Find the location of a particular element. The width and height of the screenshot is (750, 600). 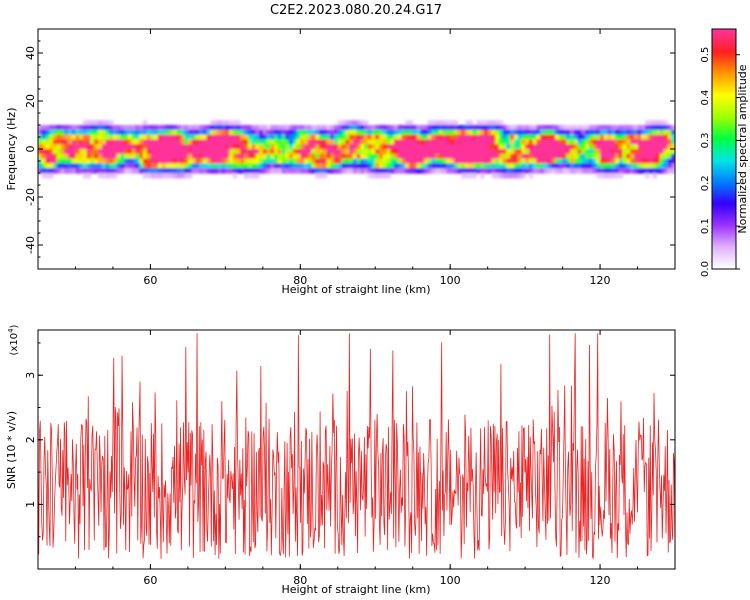

colorbar-tick-label: 0.5 is located at coordinates (705, 55).